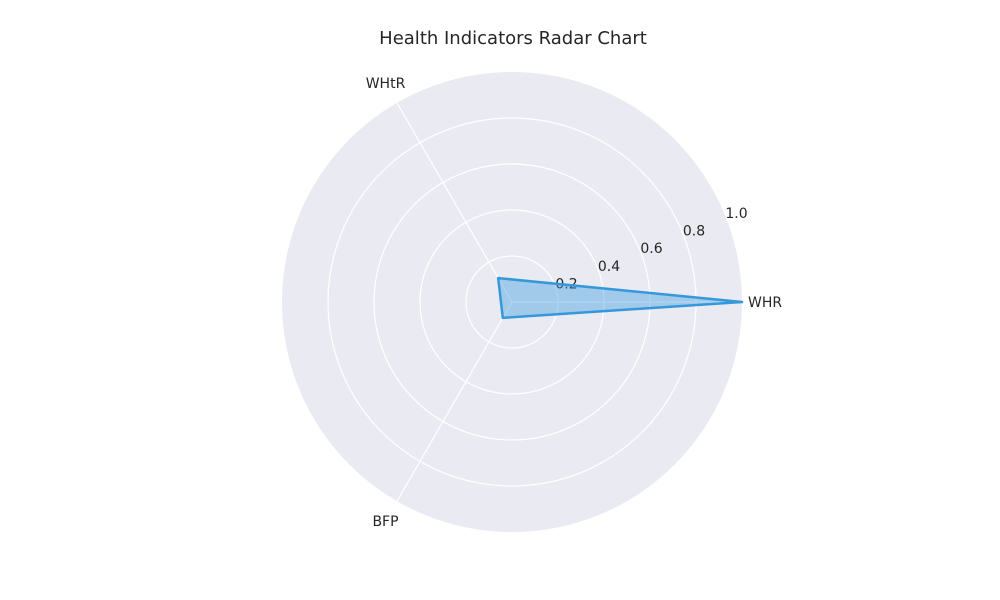 This screenshot has height=600, width=1000. Describe the element at coordinates (609, 267) in the screenshot. I see `r-tick-label: 0.4` at that location.